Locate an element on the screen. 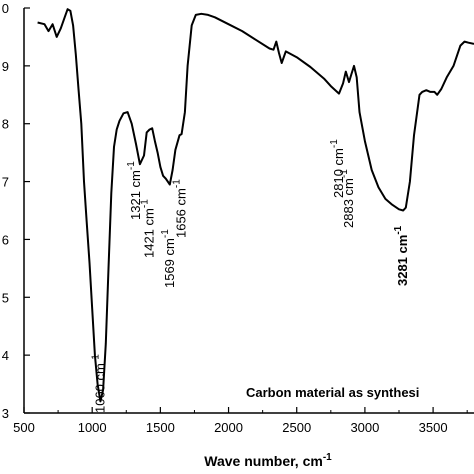 This screenshot has height=474, width=474. x-tick-label: 2500 is located at coordinates (296, 427).